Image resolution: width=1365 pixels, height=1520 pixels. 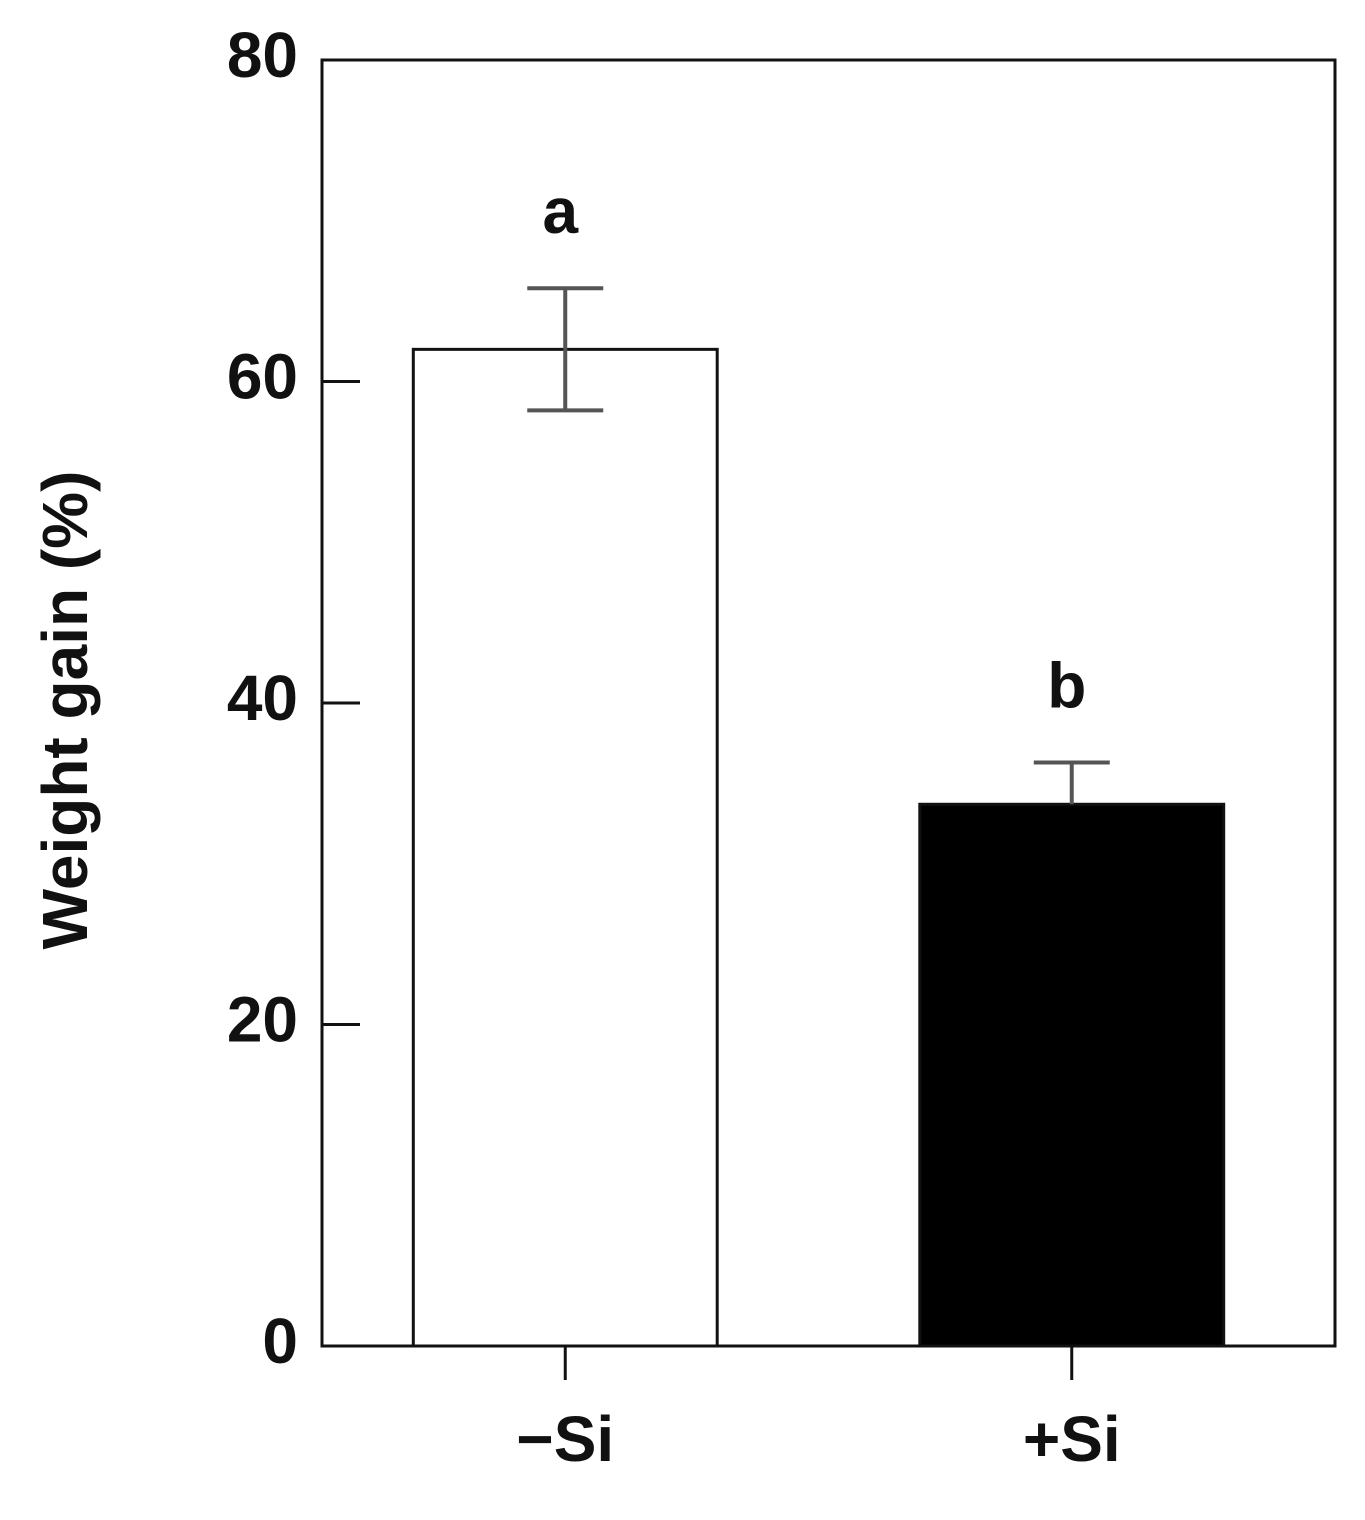 What do you see at coordinates (280, 1341) in the screenshot?
I see `y-tick-label: 0` at bounding box center [280, 1341].